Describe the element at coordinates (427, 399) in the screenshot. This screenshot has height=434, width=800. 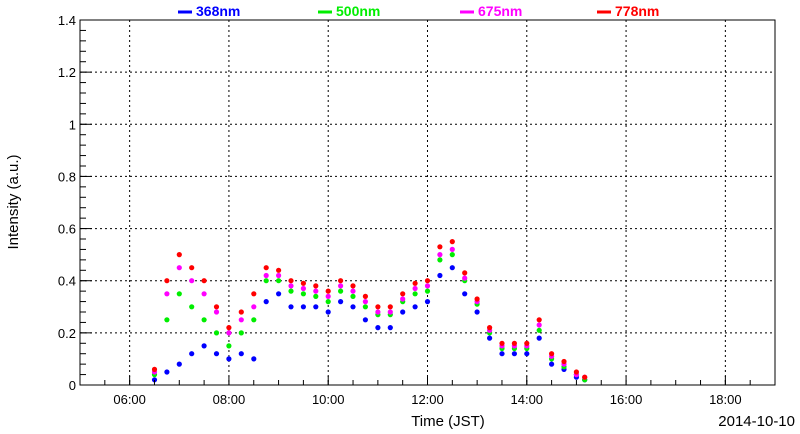
I see `x-tick-label: 12:00` at that location.